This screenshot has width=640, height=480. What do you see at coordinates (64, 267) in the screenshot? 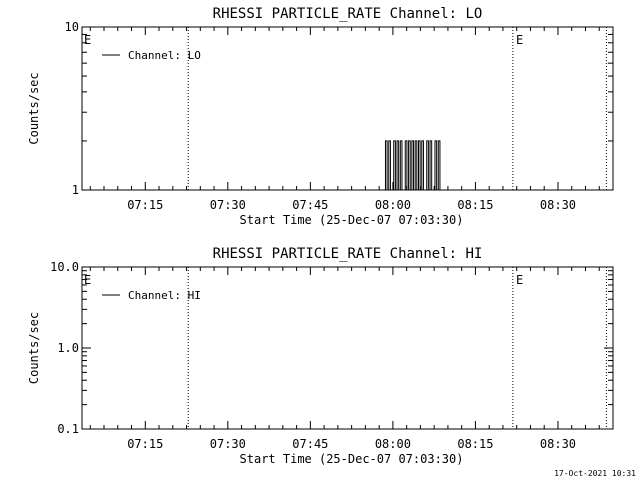
I see `y-tick-label: 10.0` at bounding box center [64, 267].